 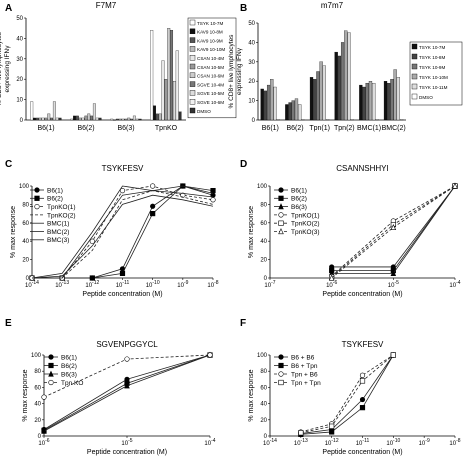 I want to click on panel-b-category-label: BMC(2), so click(x=394, y=128).